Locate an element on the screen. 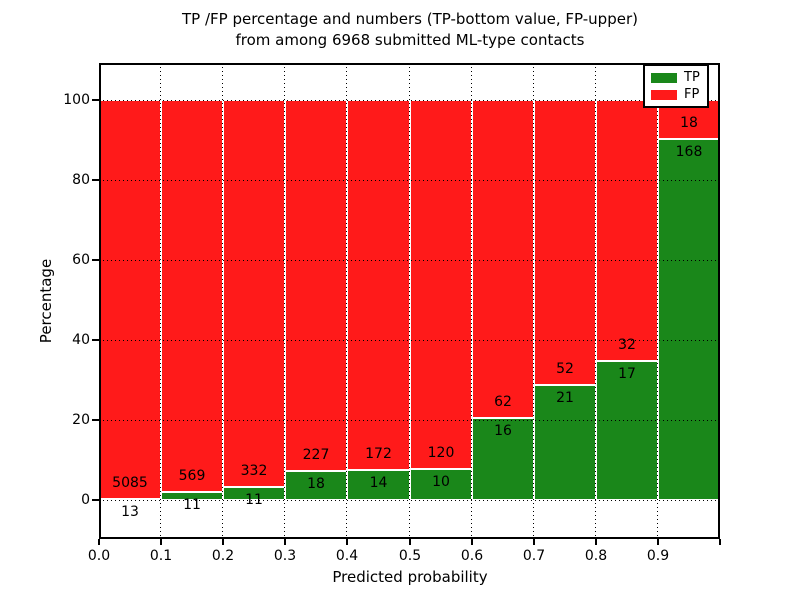 This screenshot has width=800, height=600. bar-label-fp: 172 is located at coordinates (378, 453).